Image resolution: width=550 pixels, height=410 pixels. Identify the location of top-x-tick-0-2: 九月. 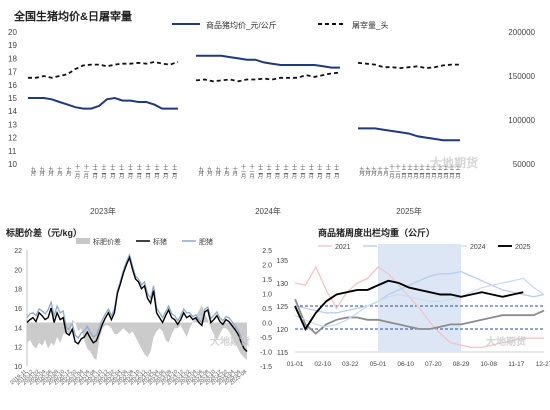
(50, 171).